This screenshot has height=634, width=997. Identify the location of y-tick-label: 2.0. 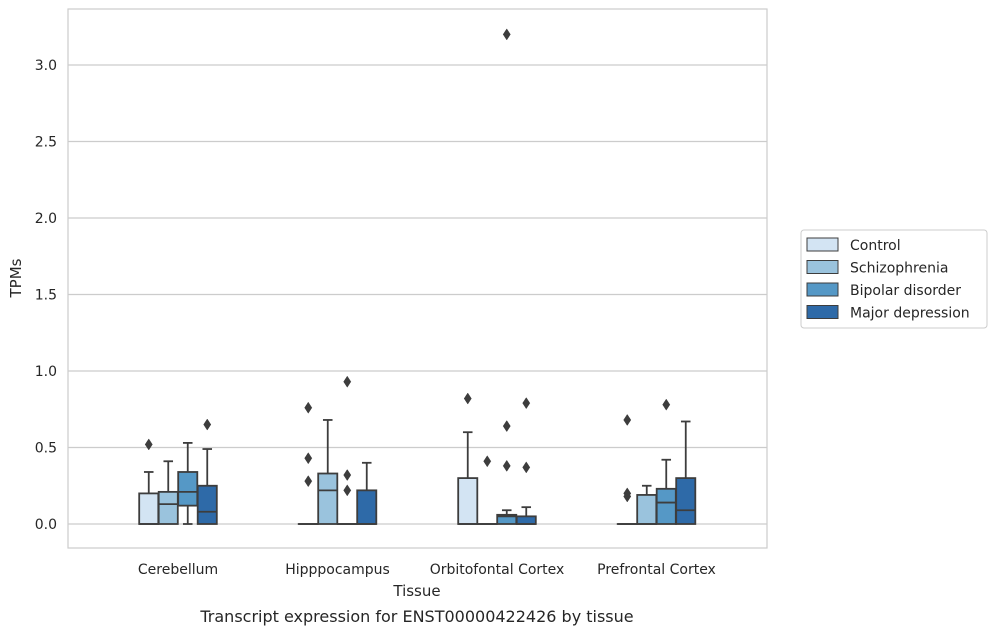
(46, 219).